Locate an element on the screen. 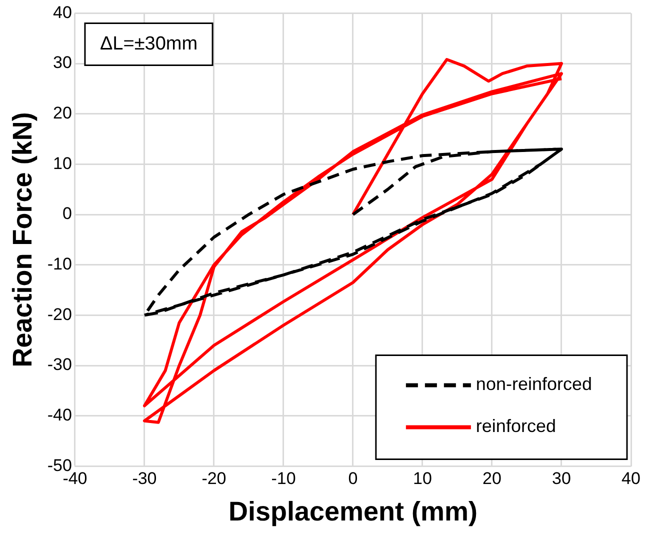  y-tick-label: 20 is located at coordinates (62, 113).